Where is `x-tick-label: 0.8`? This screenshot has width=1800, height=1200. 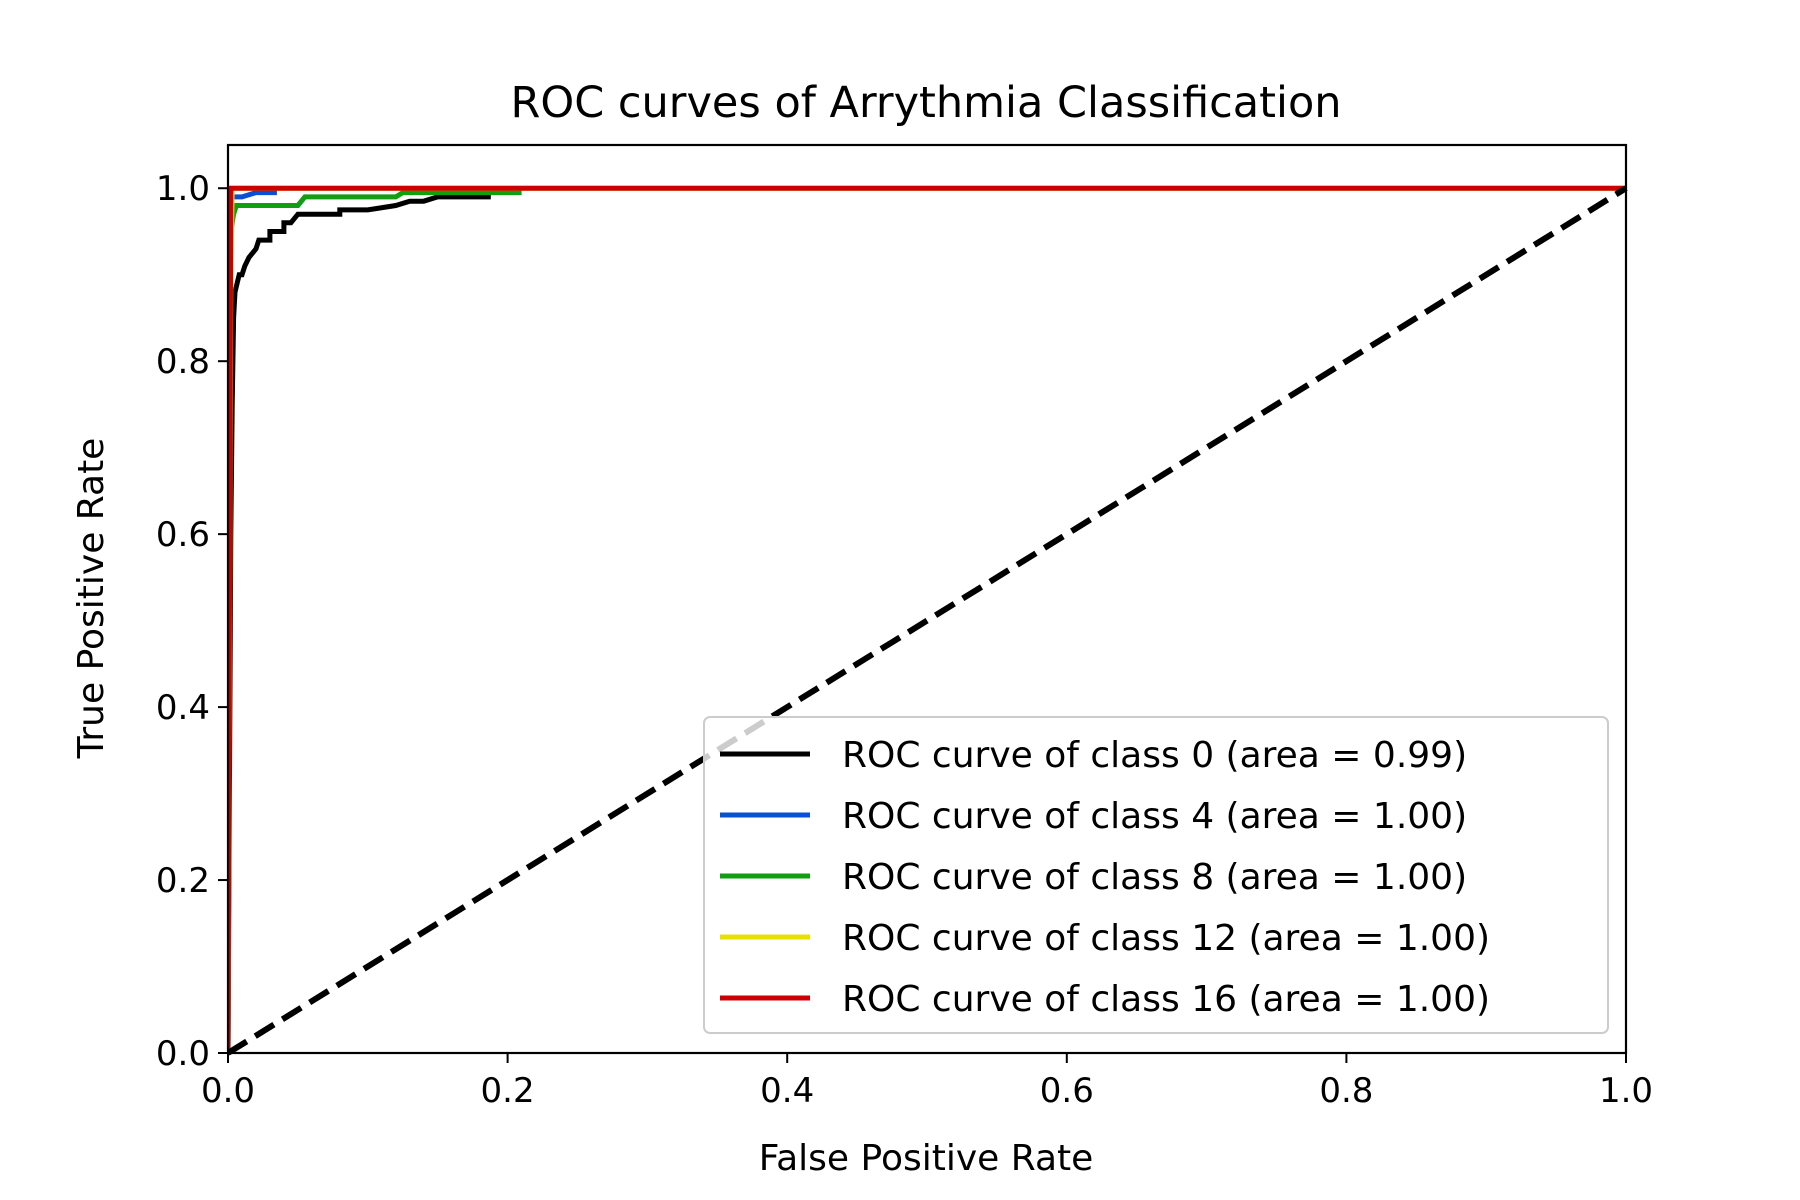
x-tick-label: 0.8 is located at coordinates (1346, 1091).